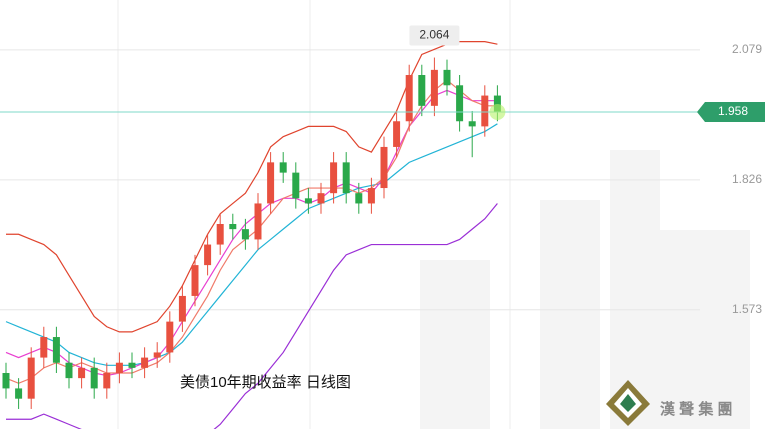 Image resolution: width=769 pixels, height=429 pixels. I want to click on max-label: 2.064, so click(434, 35).